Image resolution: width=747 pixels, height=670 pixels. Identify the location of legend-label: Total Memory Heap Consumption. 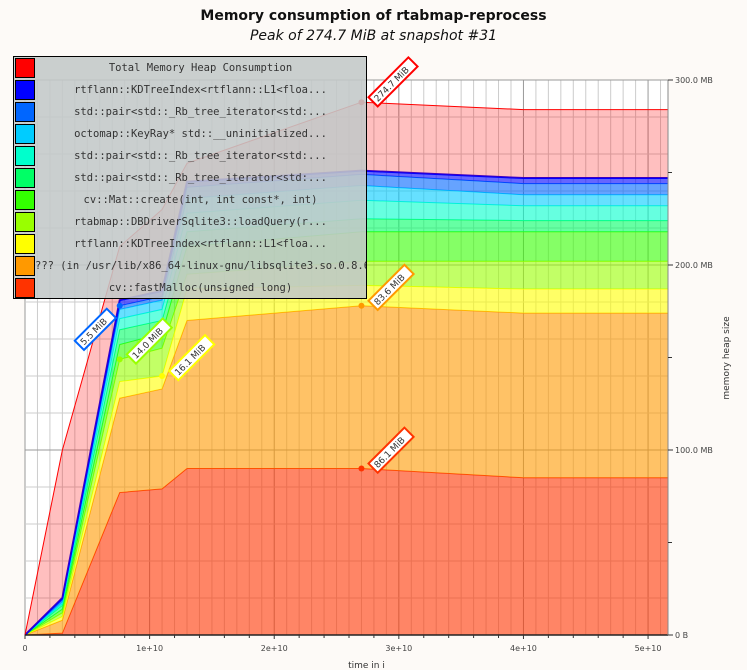
(200, 68).